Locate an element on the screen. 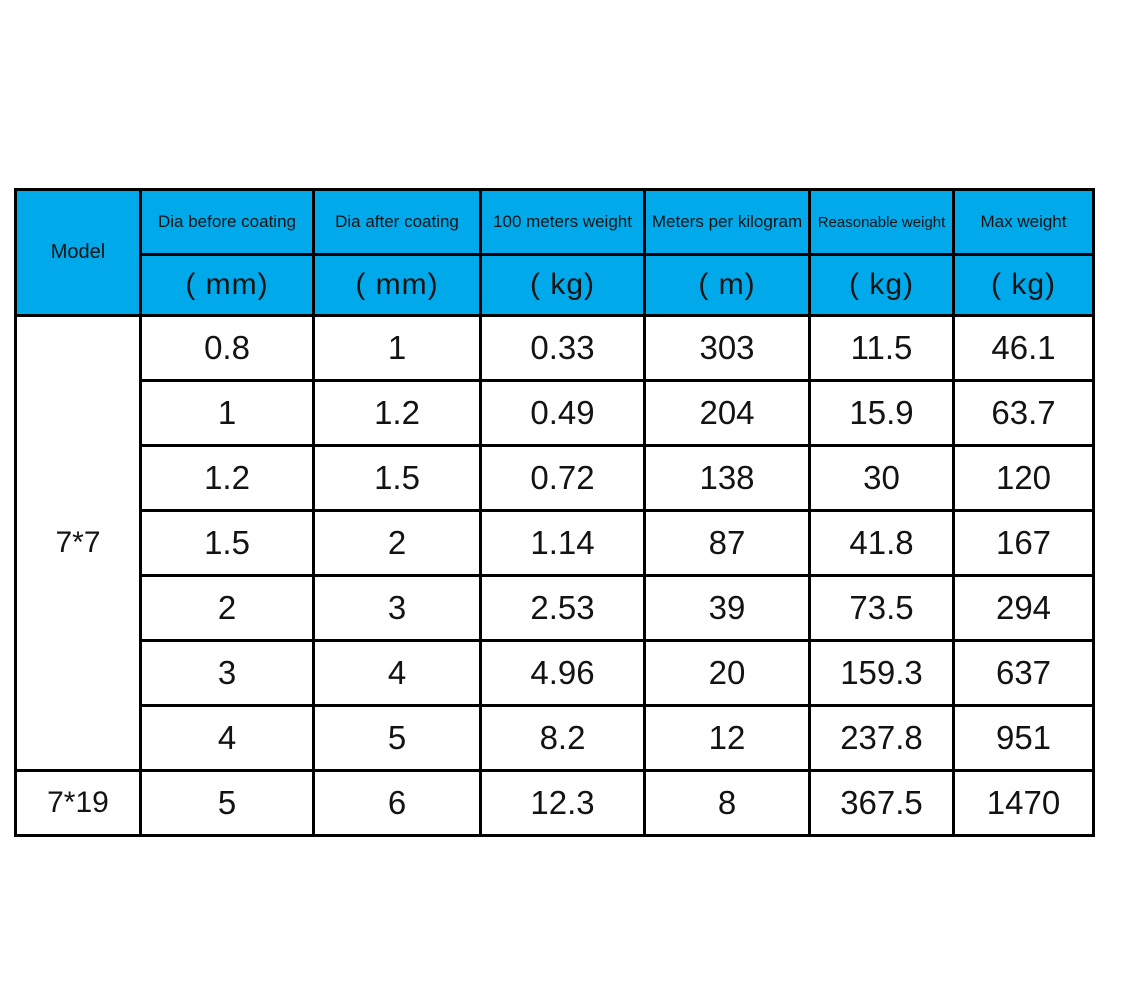 The width and height of the screenshot is (1134, 1004). data-cell: 6 is located at coordinates (397, 803).